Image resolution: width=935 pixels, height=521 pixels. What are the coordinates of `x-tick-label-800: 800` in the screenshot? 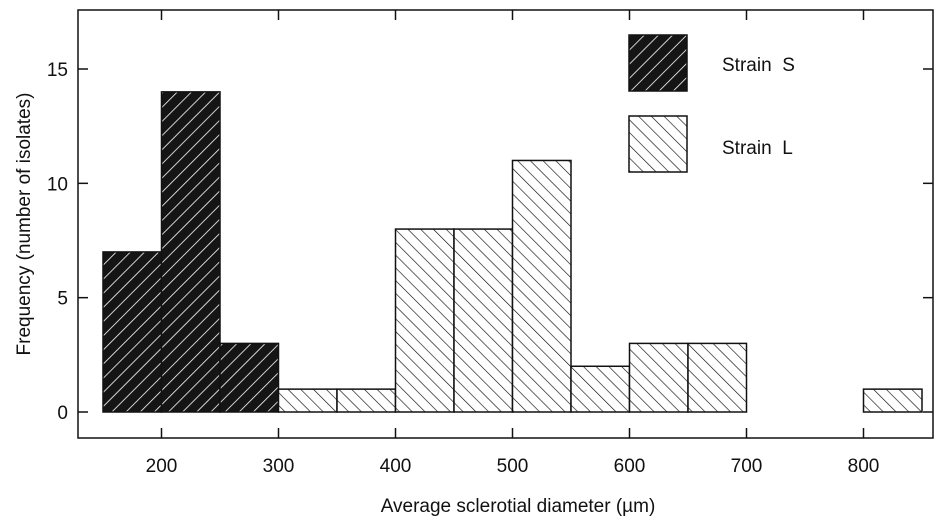 It's located at (864, 466).